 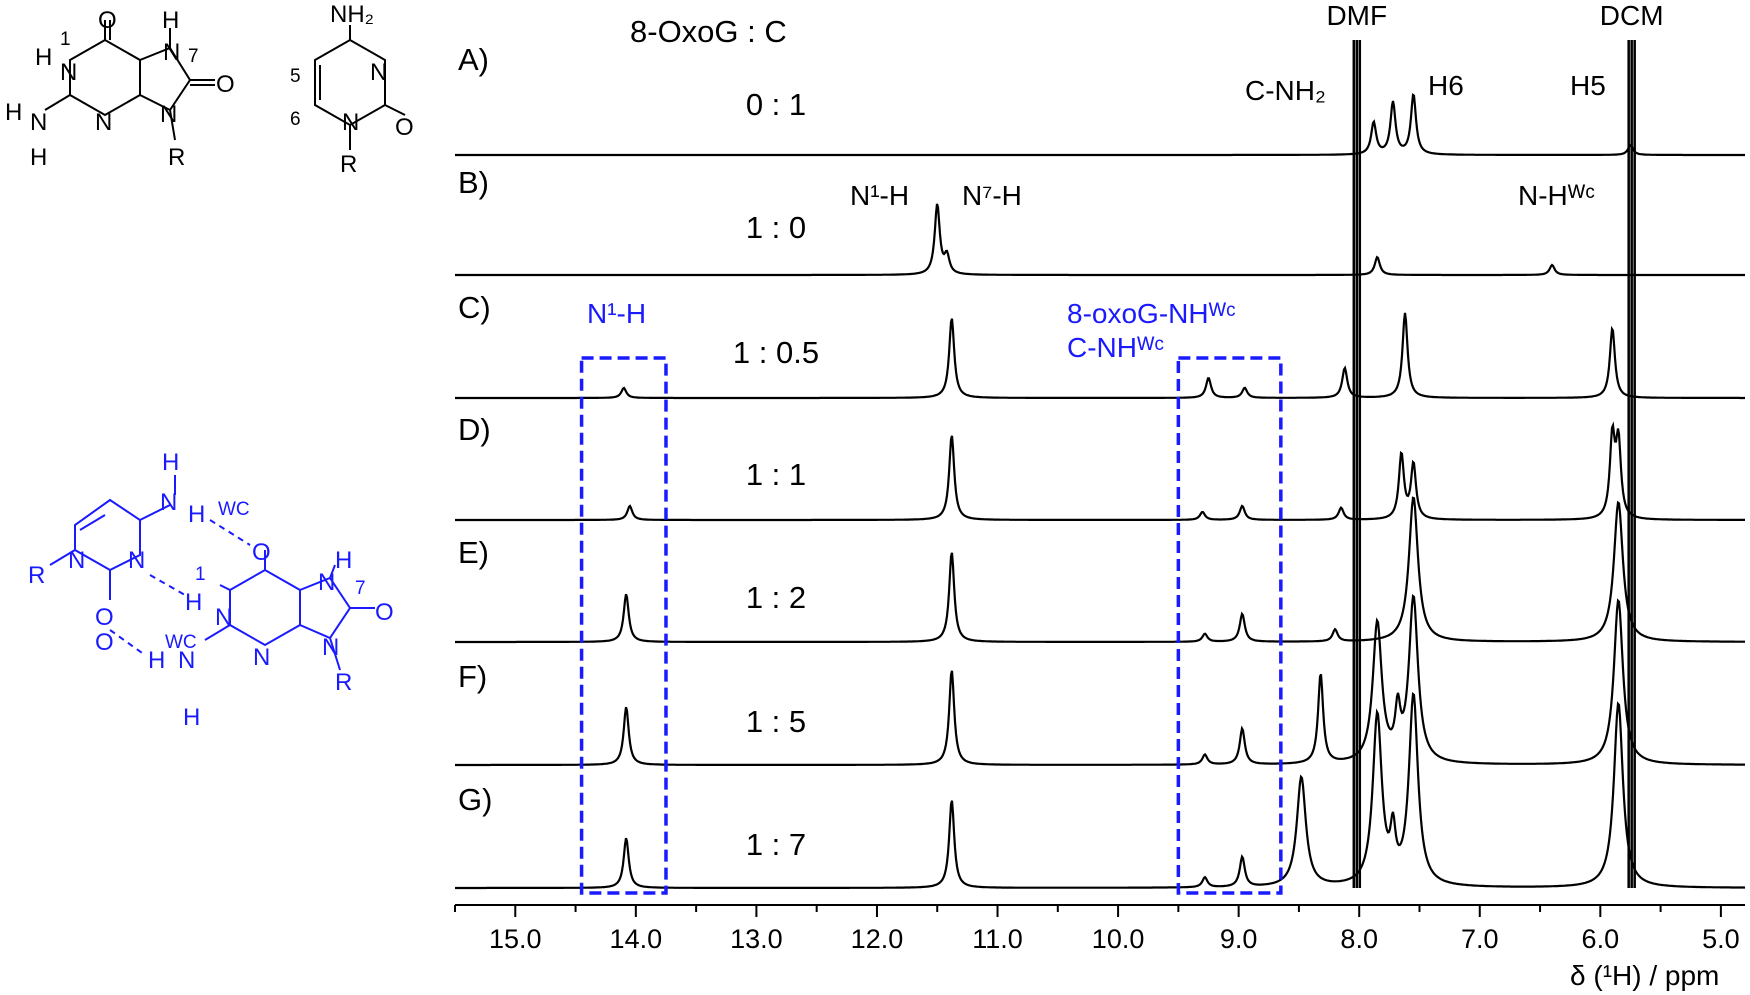 What do you see at coordinates (352, 14) in the screenshot?
I see `svg-text: NH₂` at bounding box center [352, 14].